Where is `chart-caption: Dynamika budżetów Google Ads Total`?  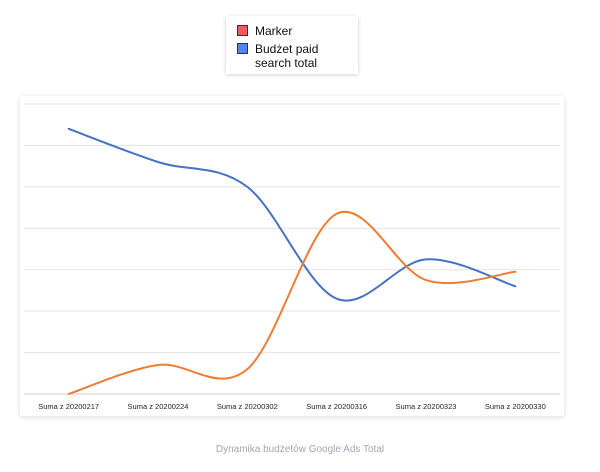 chart-caption: Dynamika budżetów Google Ads Total is located at coordinates (300, 449).